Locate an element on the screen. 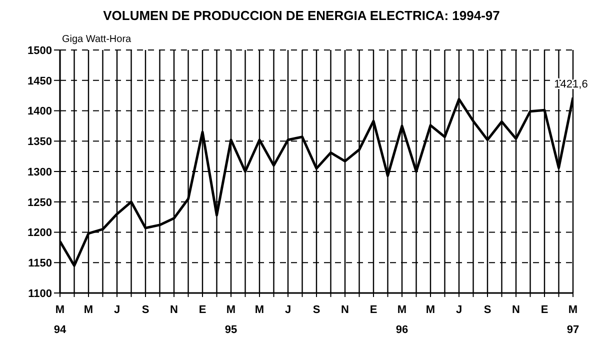 Image resolution: width=603 pixels, height=342 pixels. y-tick-label: 1500 is located at coordinates (40, 50).